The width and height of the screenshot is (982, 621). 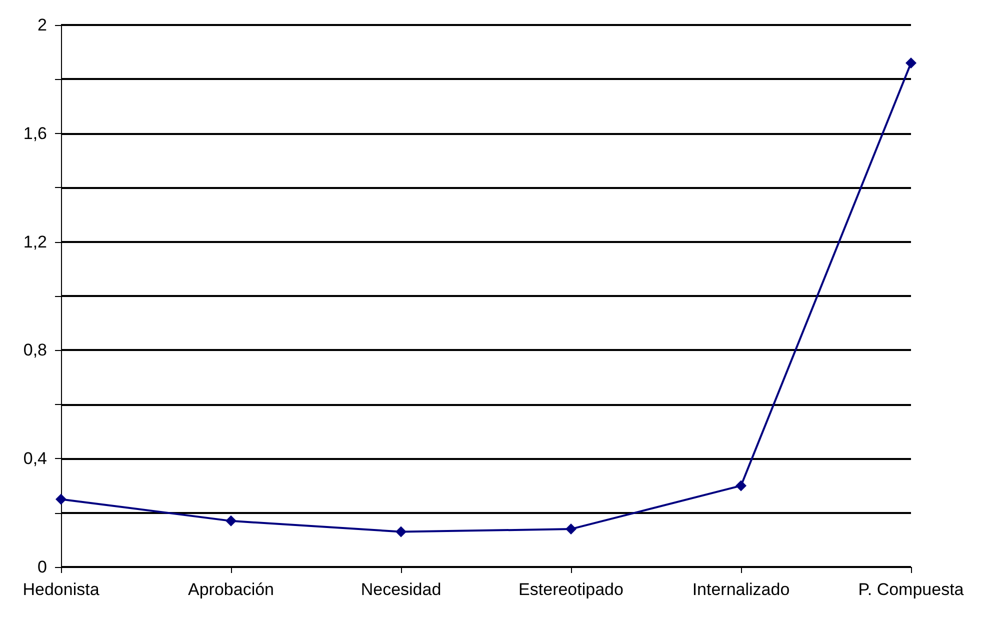 I want to click on y-tick-label: 0,4, so click(x=35, y=458).